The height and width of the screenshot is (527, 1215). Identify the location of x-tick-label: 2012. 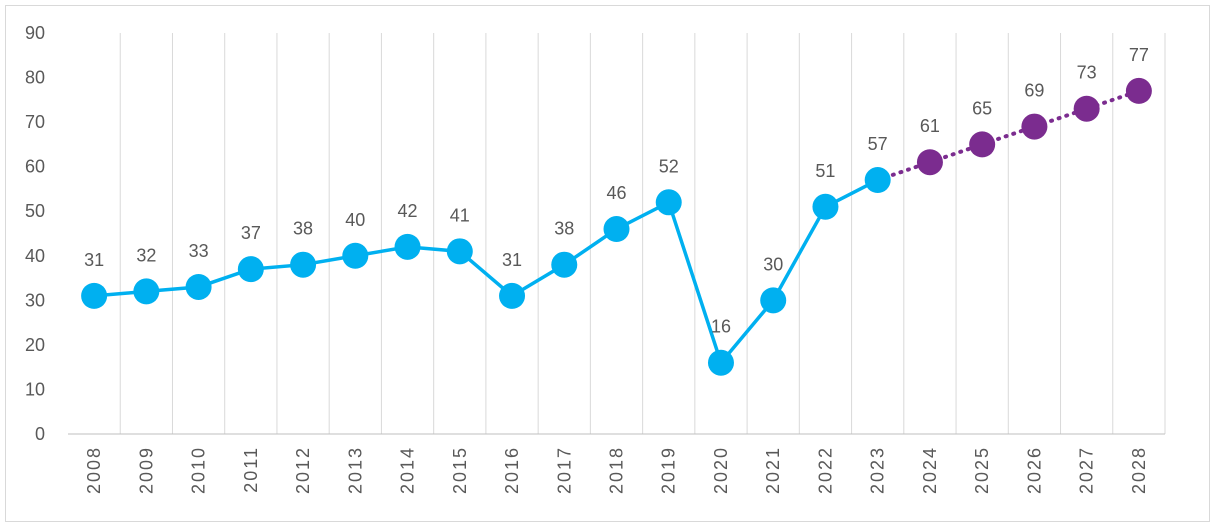
(303, 470).